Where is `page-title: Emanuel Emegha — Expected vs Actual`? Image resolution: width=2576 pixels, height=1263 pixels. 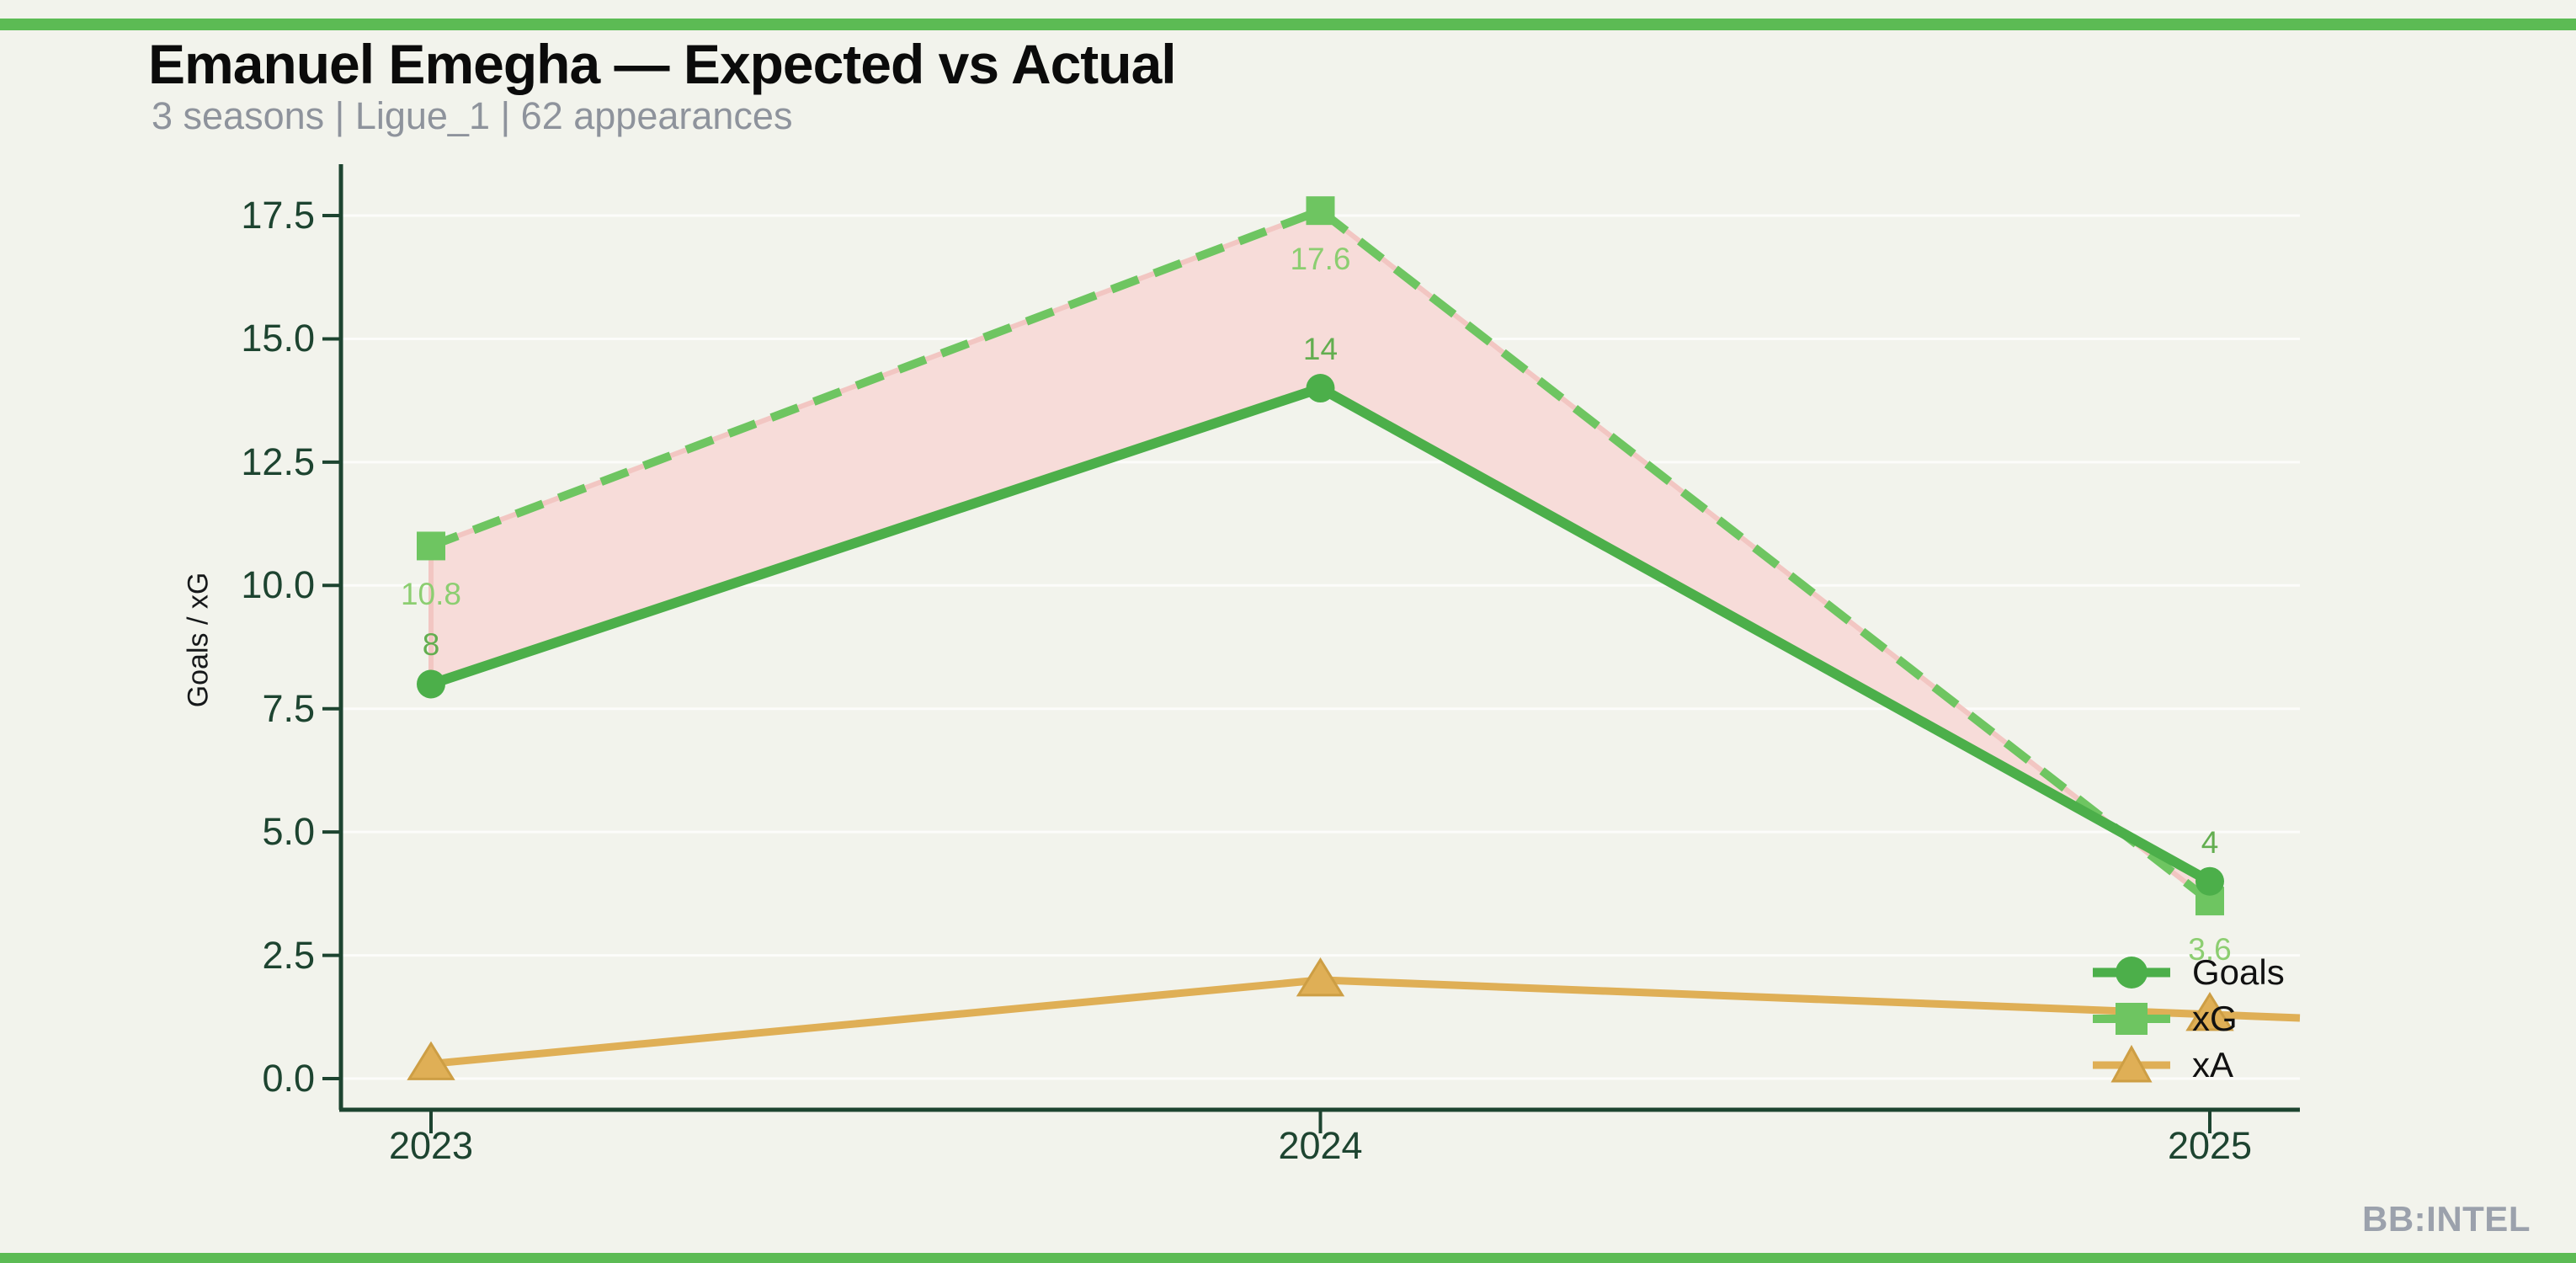
page-title: Emanuel Emegha — Expected vs Actual is located at coordinates (663, 64).